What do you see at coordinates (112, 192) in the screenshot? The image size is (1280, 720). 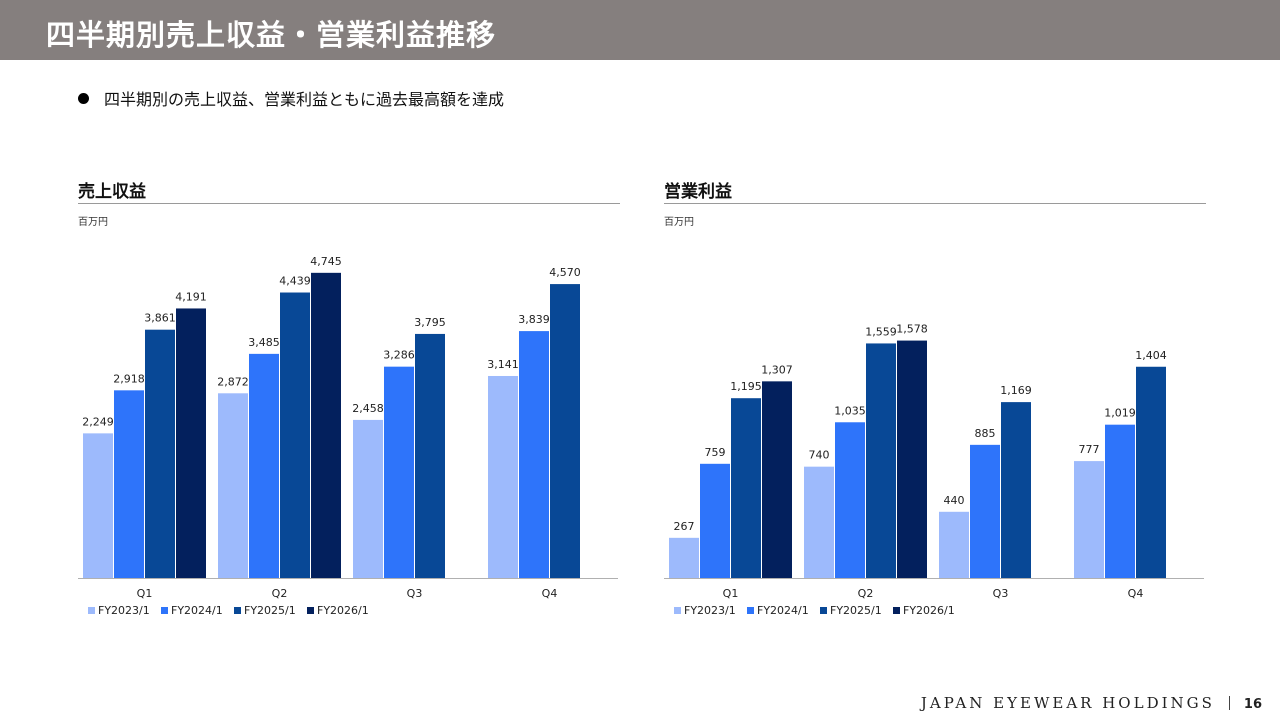 I see `revenue-panel-title: 売上収益` at bounding box center [112, 192].